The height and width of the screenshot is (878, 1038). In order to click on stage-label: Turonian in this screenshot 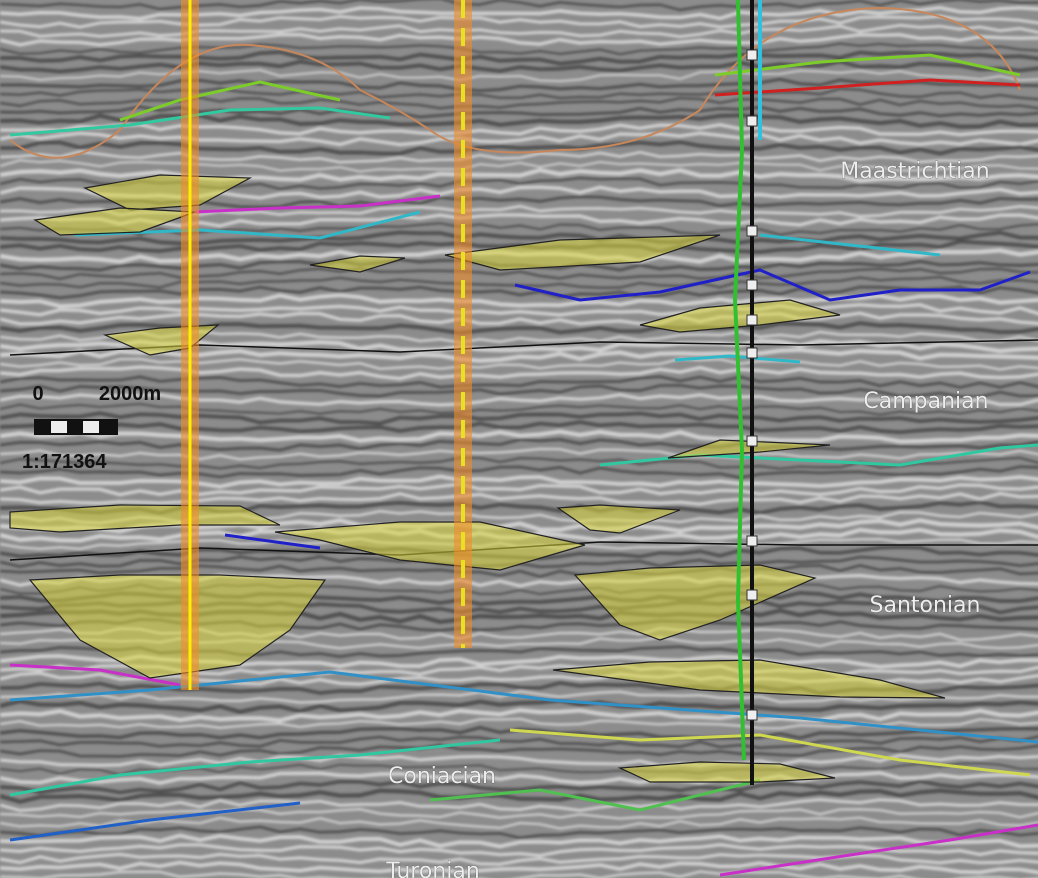, I will do `click(432, 868)`.